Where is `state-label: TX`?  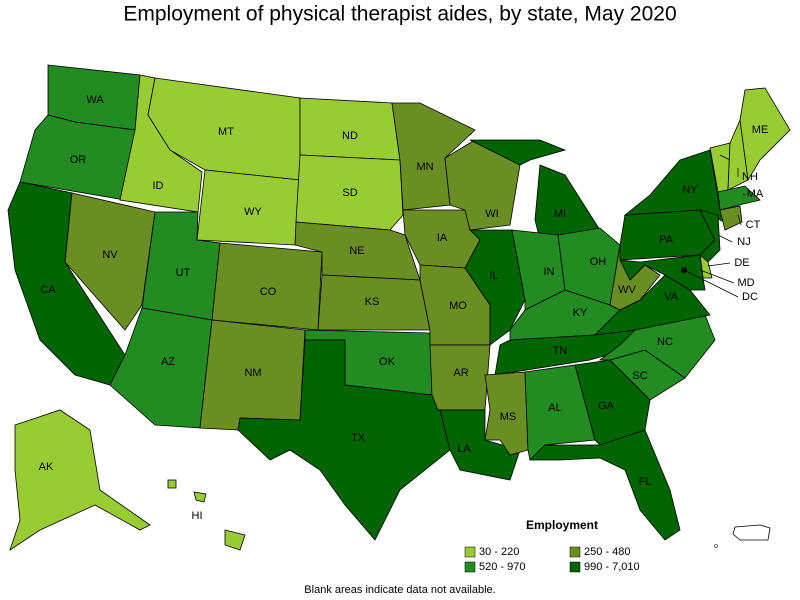 state-label: TX is located at coordinates (358, 438).